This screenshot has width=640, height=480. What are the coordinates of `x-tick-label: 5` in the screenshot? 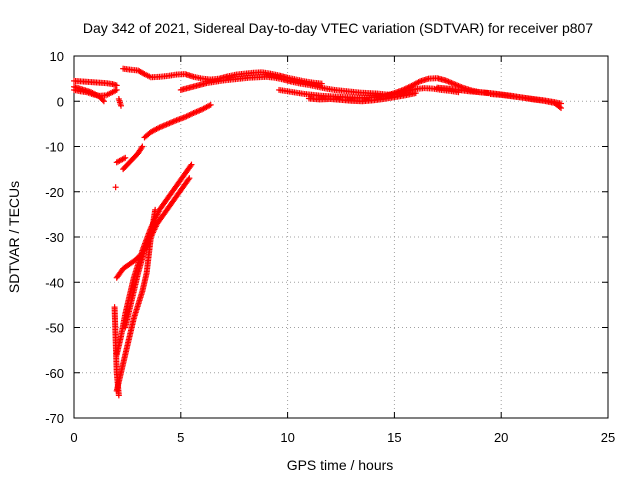 It's located at (180, 437).